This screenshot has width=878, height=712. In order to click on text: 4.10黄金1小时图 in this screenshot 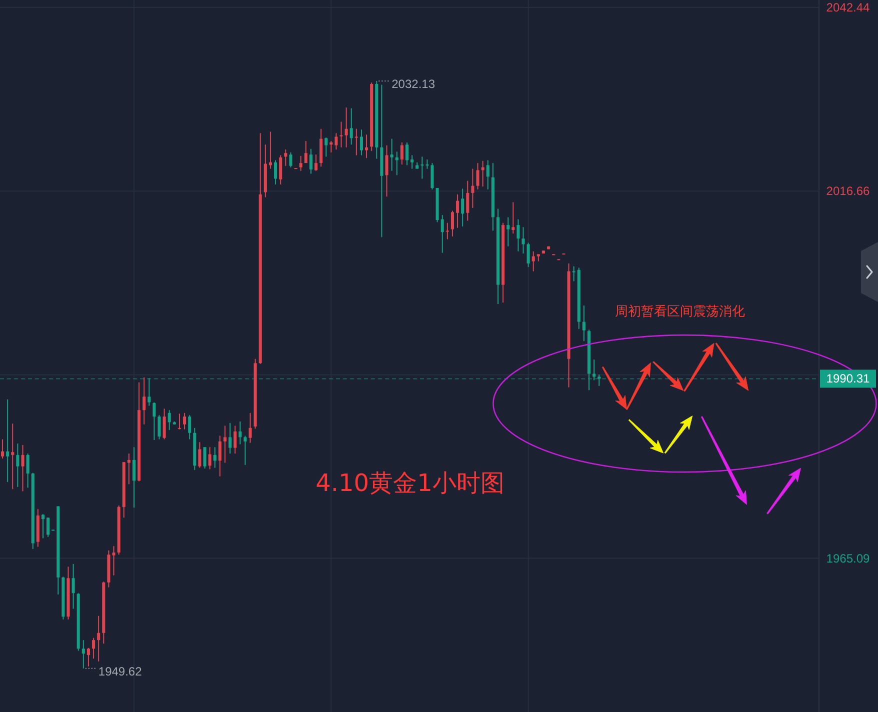, I will do `click(410, 483)`.